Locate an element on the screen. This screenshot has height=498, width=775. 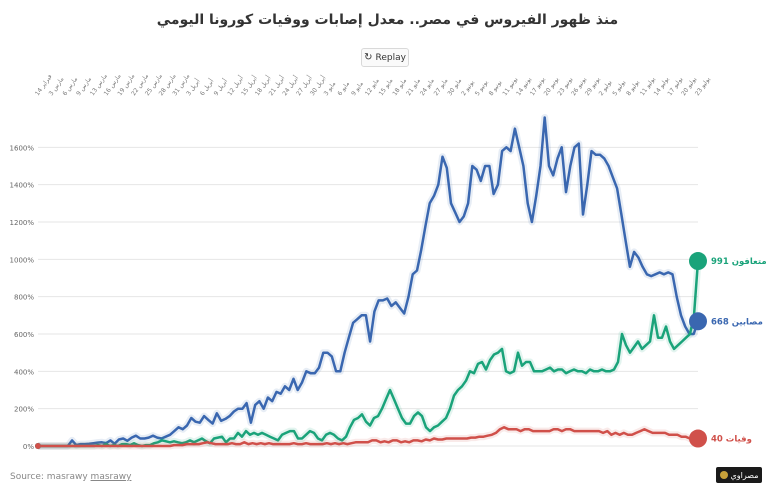
replay-icon: ↻ is located at coordinates (368, 57).